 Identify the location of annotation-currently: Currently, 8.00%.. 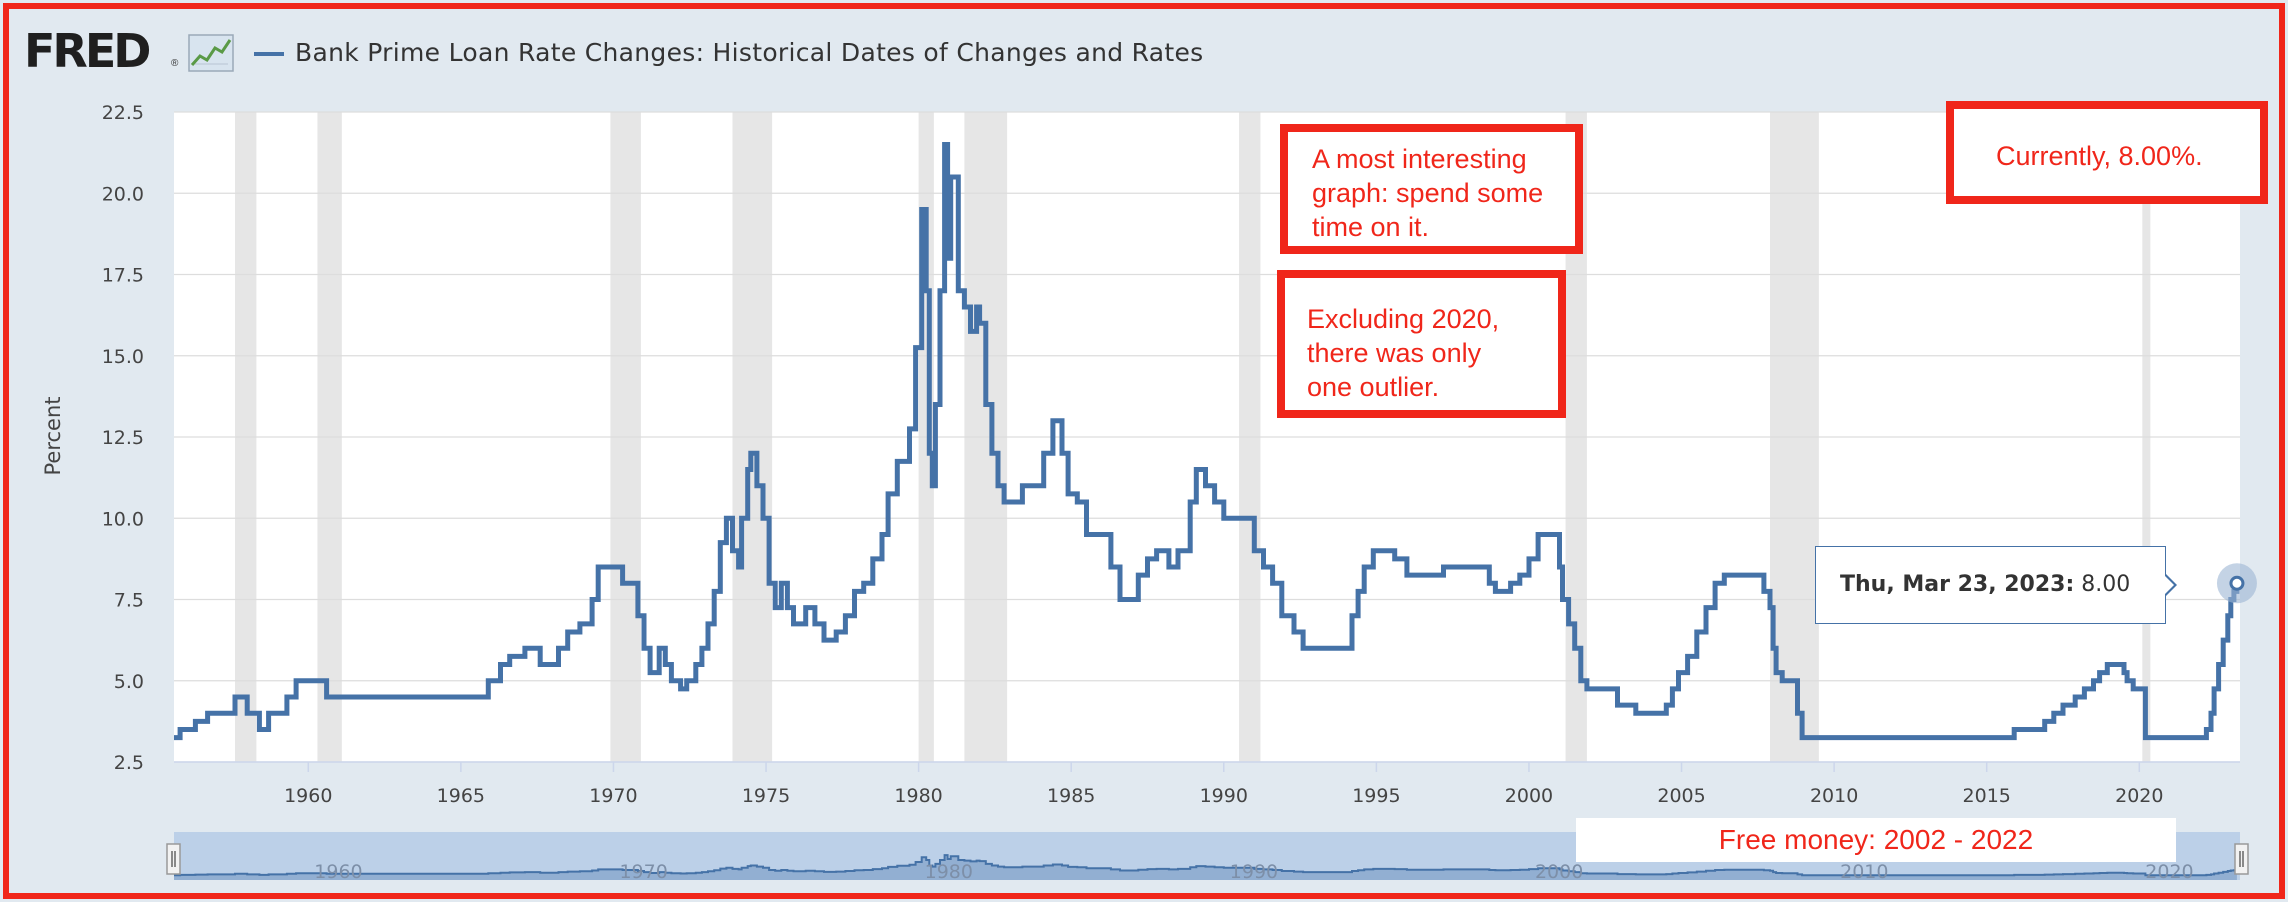
(2107, 152).